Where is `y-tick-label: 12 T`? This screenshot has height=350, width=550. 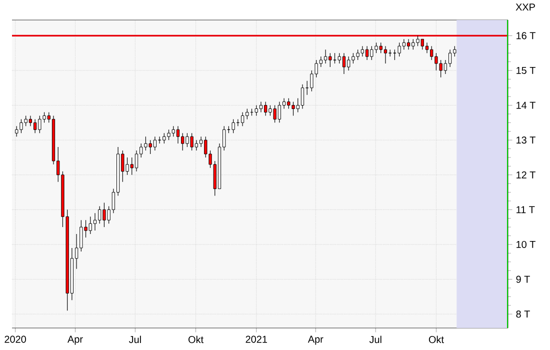 y-tick-label: 12 T is located at coordinates (526, 174).